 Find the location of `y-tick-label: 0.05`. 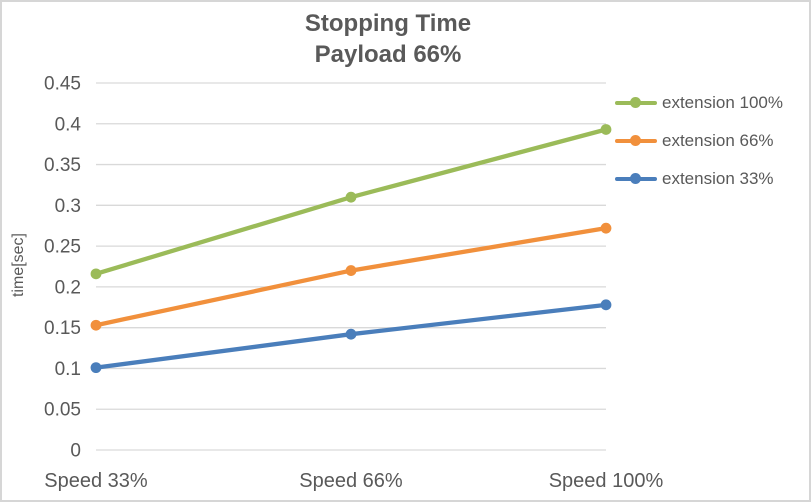

y-tick-label: 0.05 is located at coordinates (62, 410).